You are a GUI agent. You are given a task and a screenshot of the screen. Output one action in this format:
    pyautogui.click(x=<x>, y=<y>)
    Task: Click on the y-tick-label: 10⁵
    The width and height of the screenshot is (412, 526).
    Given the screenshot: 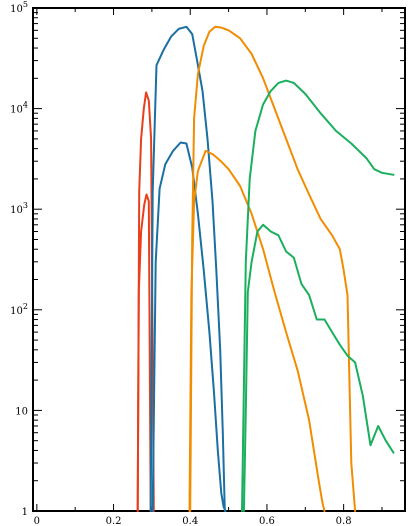 What is the action you would take?
    pyautogui.click(x=19, y=7)
    